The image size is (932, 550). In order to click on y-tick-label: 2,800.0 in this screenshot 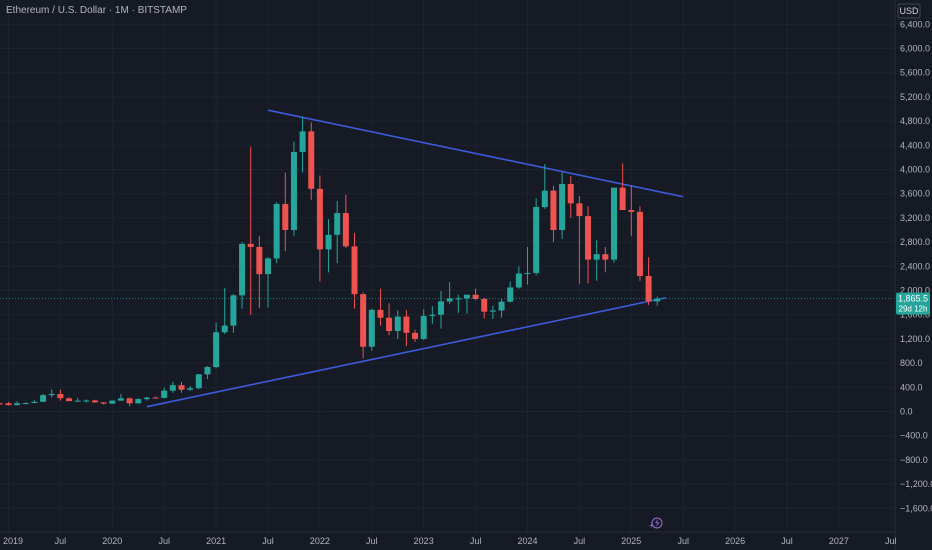, I will do `click(915, 242)`.